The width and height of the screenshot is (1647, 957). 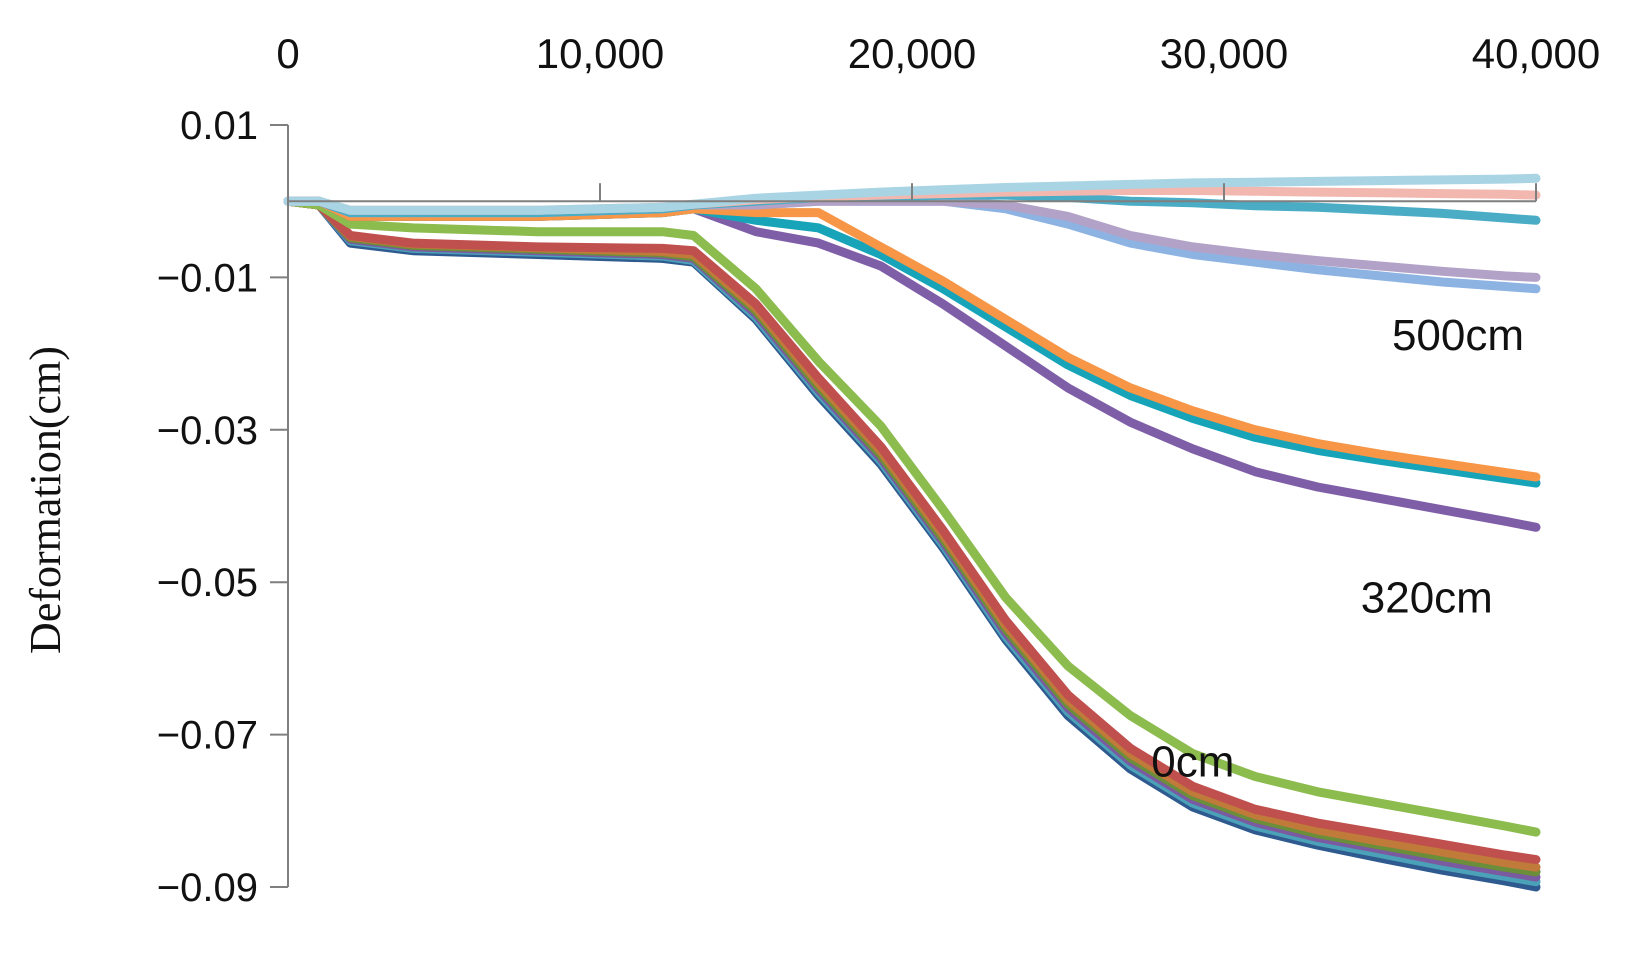 I want to click on y-axis-title: Deformation(cm), so click(x=45, y=500).